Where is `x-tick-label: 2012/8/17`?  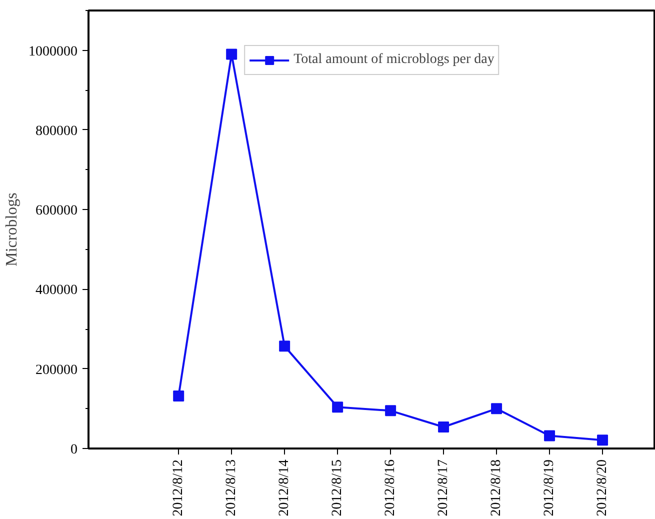
x-tick-label: 2012/8/17 is located at coordinates (444, 488).